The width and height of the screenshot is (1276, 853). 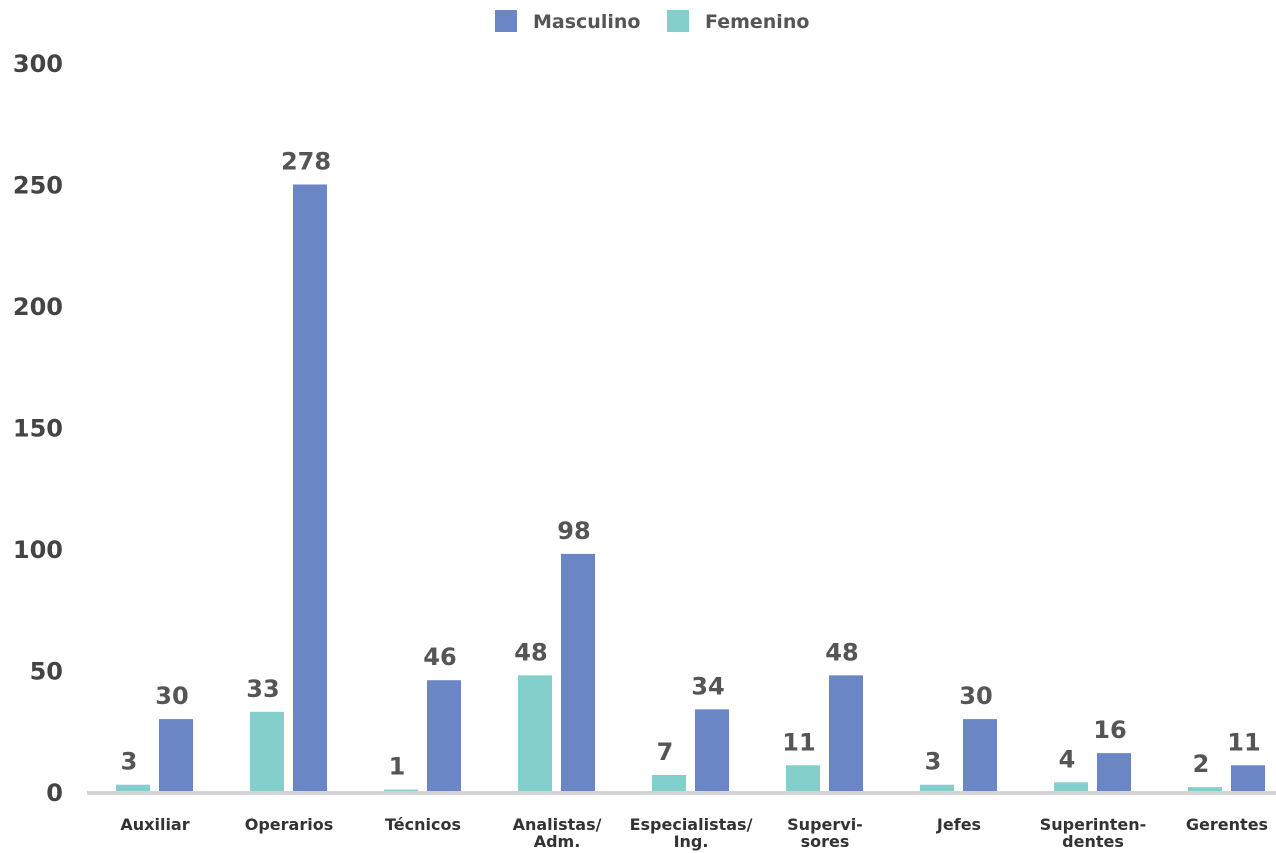 I want to click on x-tick-label-6: Jefes, so click(x=958, y=824).